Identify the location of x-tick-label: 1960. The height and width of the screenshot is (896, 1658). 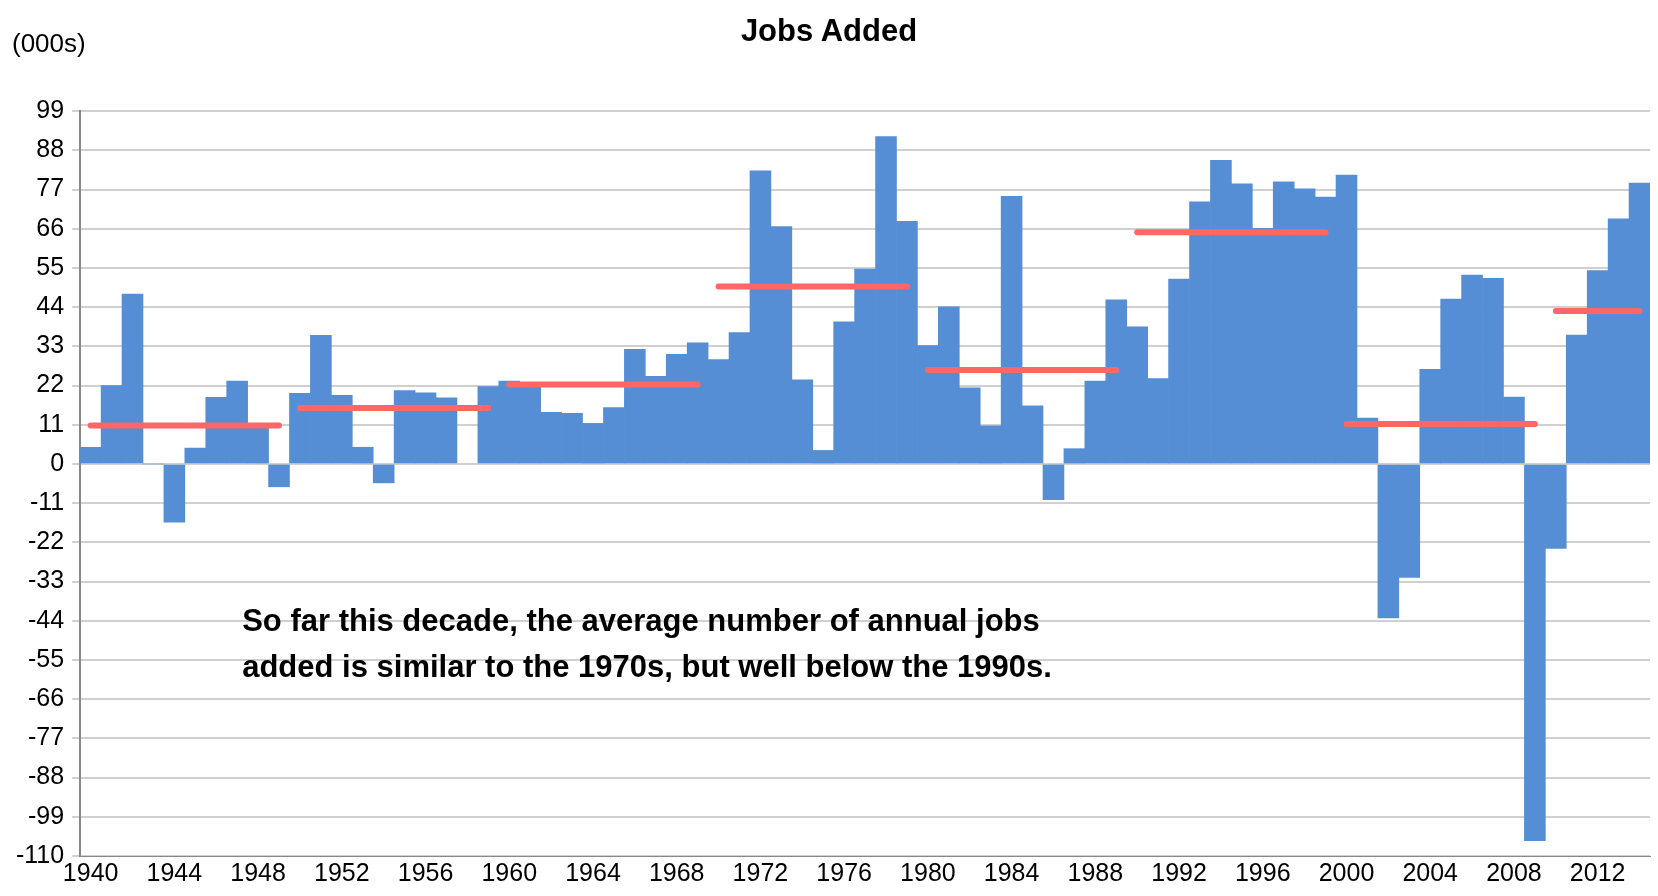
(509, 871).